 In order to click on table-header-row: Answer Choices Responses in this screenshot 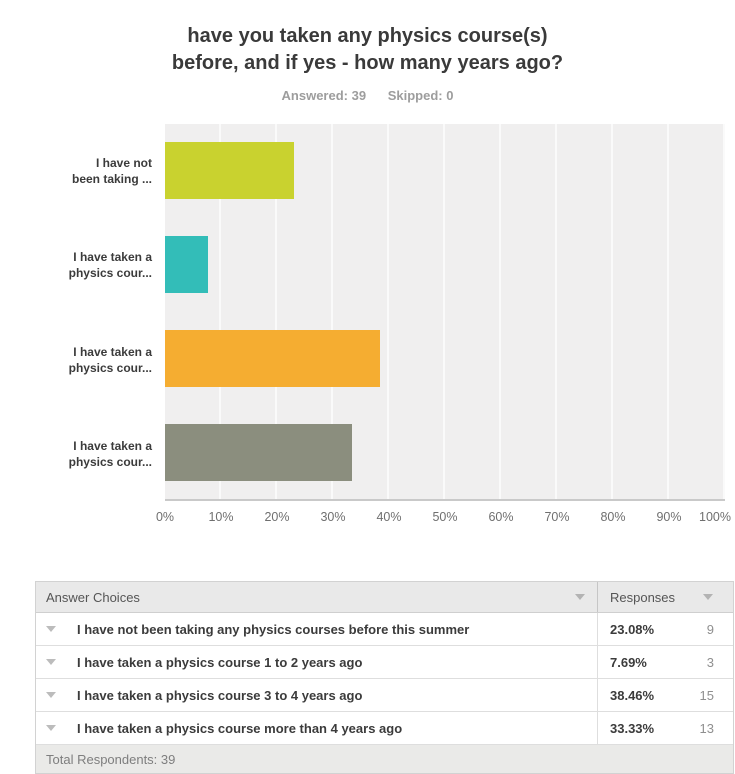, I will do `click(384, 597)`.